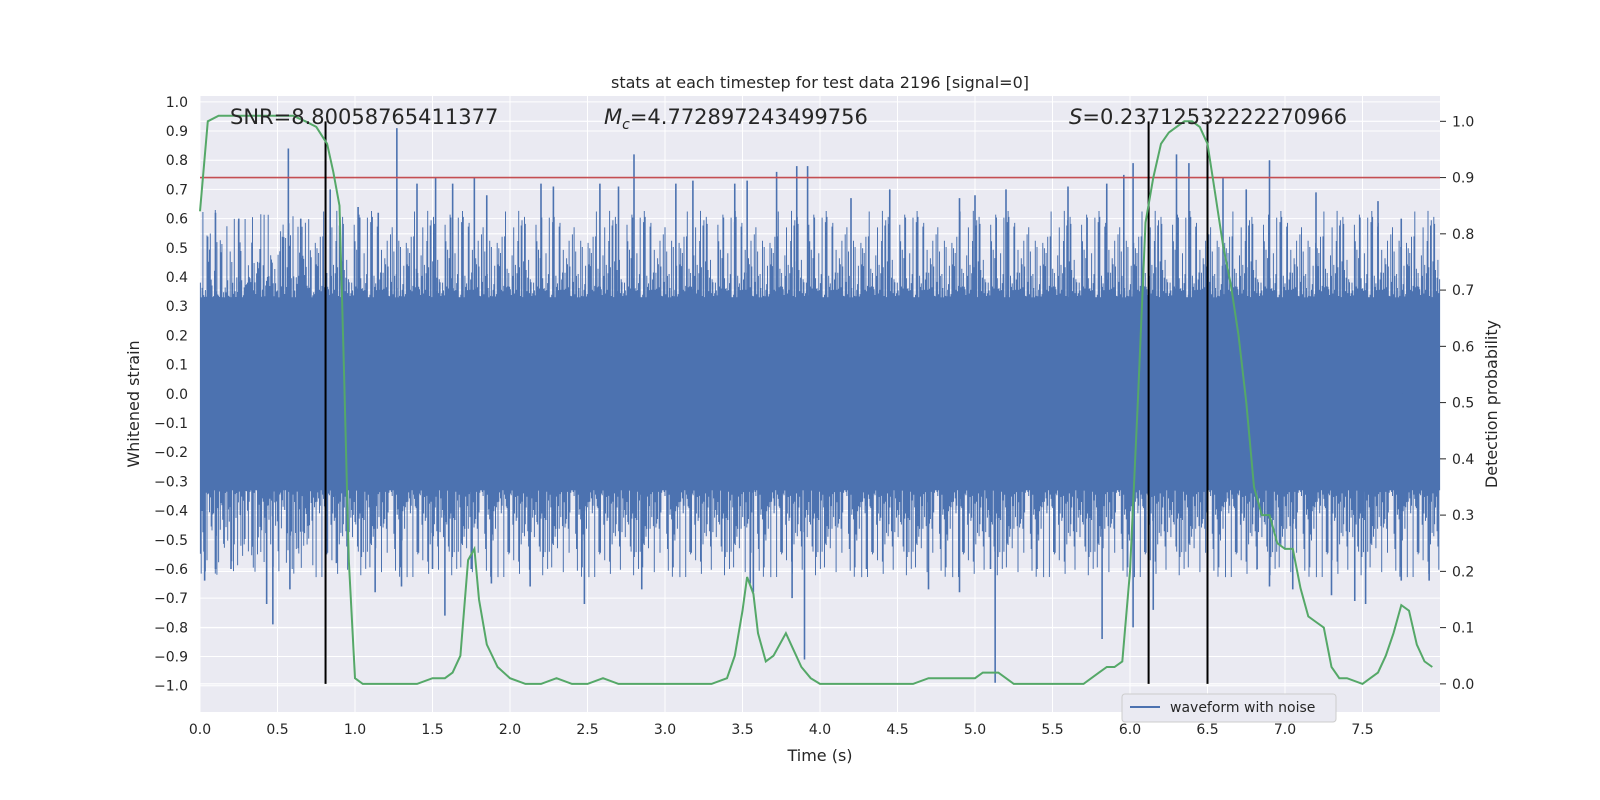 The image size is (1600, 800). I want to click on y-tick-label: 0.1, so click(177, 366).